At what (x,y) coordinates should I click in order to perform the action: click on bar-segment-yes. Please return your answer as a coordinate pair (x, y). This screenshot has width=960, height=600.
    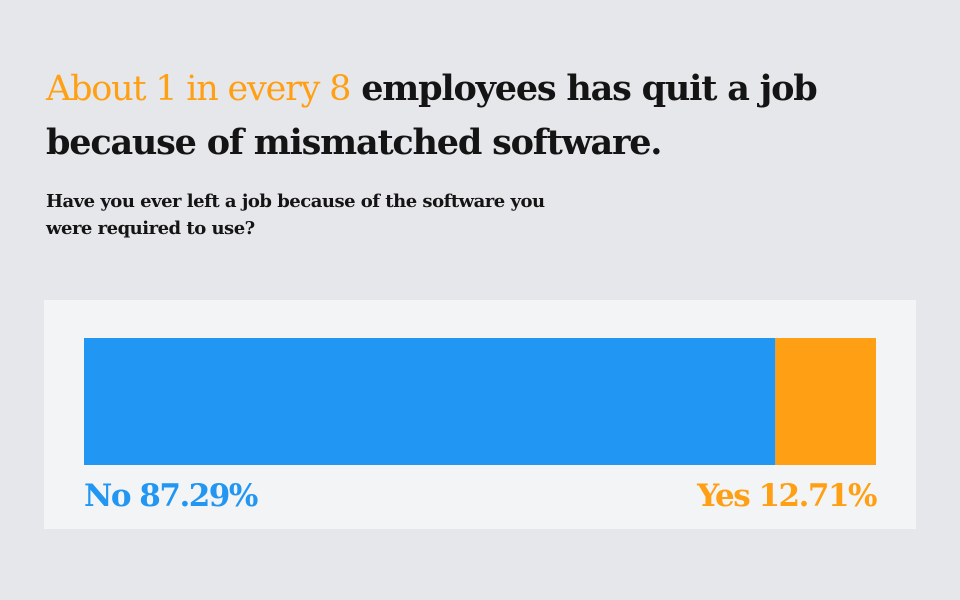
    Looking at the image, I should click on (825, 401).